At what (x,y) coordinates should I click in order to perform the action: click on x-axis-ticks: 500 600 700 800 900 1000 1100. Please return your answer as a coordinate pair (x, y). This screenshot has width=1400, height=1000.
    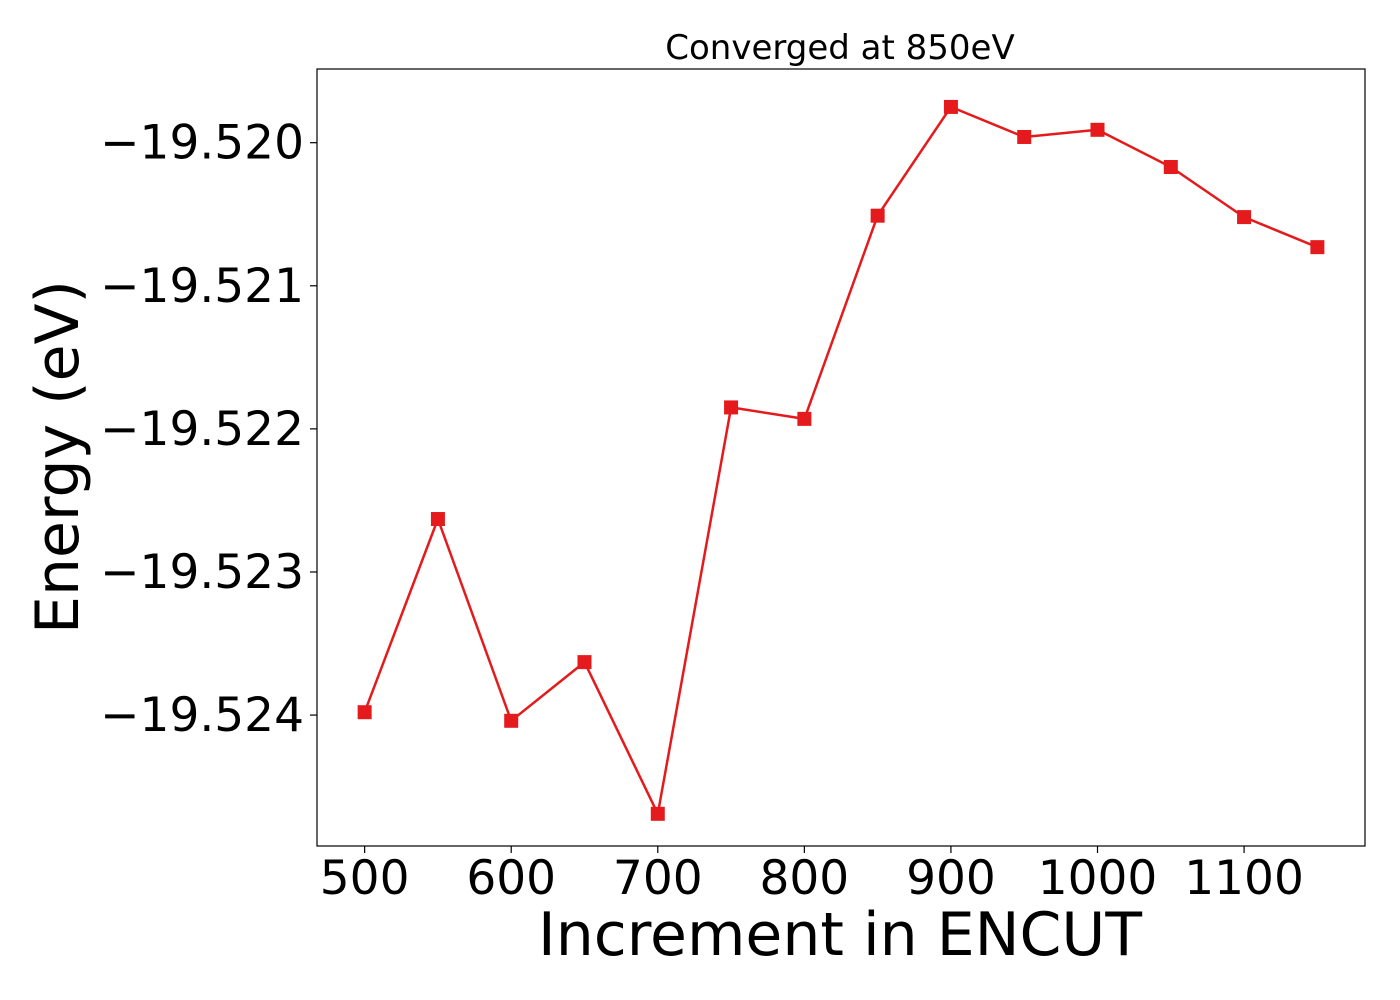
    Looking at the image, I should click on (812, 876).